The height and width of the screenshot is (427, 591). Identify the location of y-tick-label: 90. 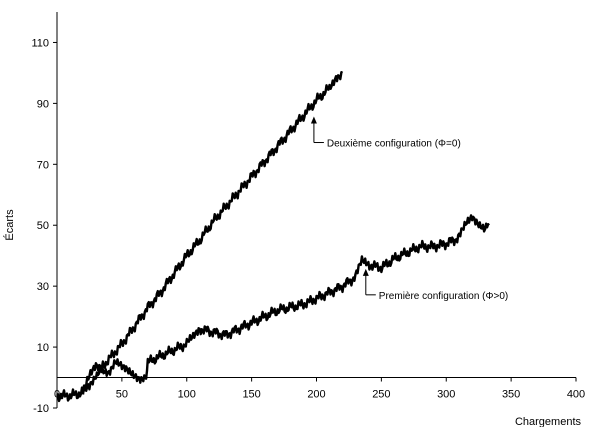
(43, 104).